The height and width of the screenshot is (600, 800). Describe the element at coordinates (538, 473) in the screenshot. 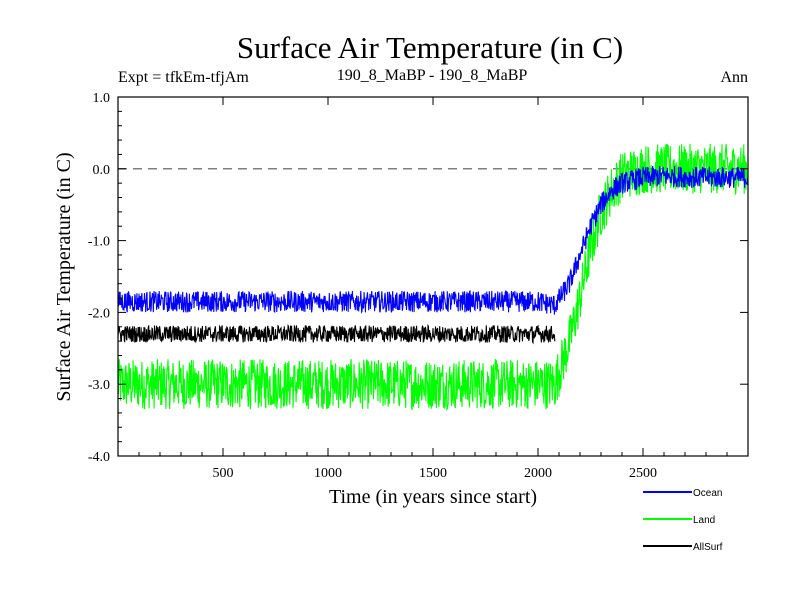

I see `x-tick-label: 2000` at that location.